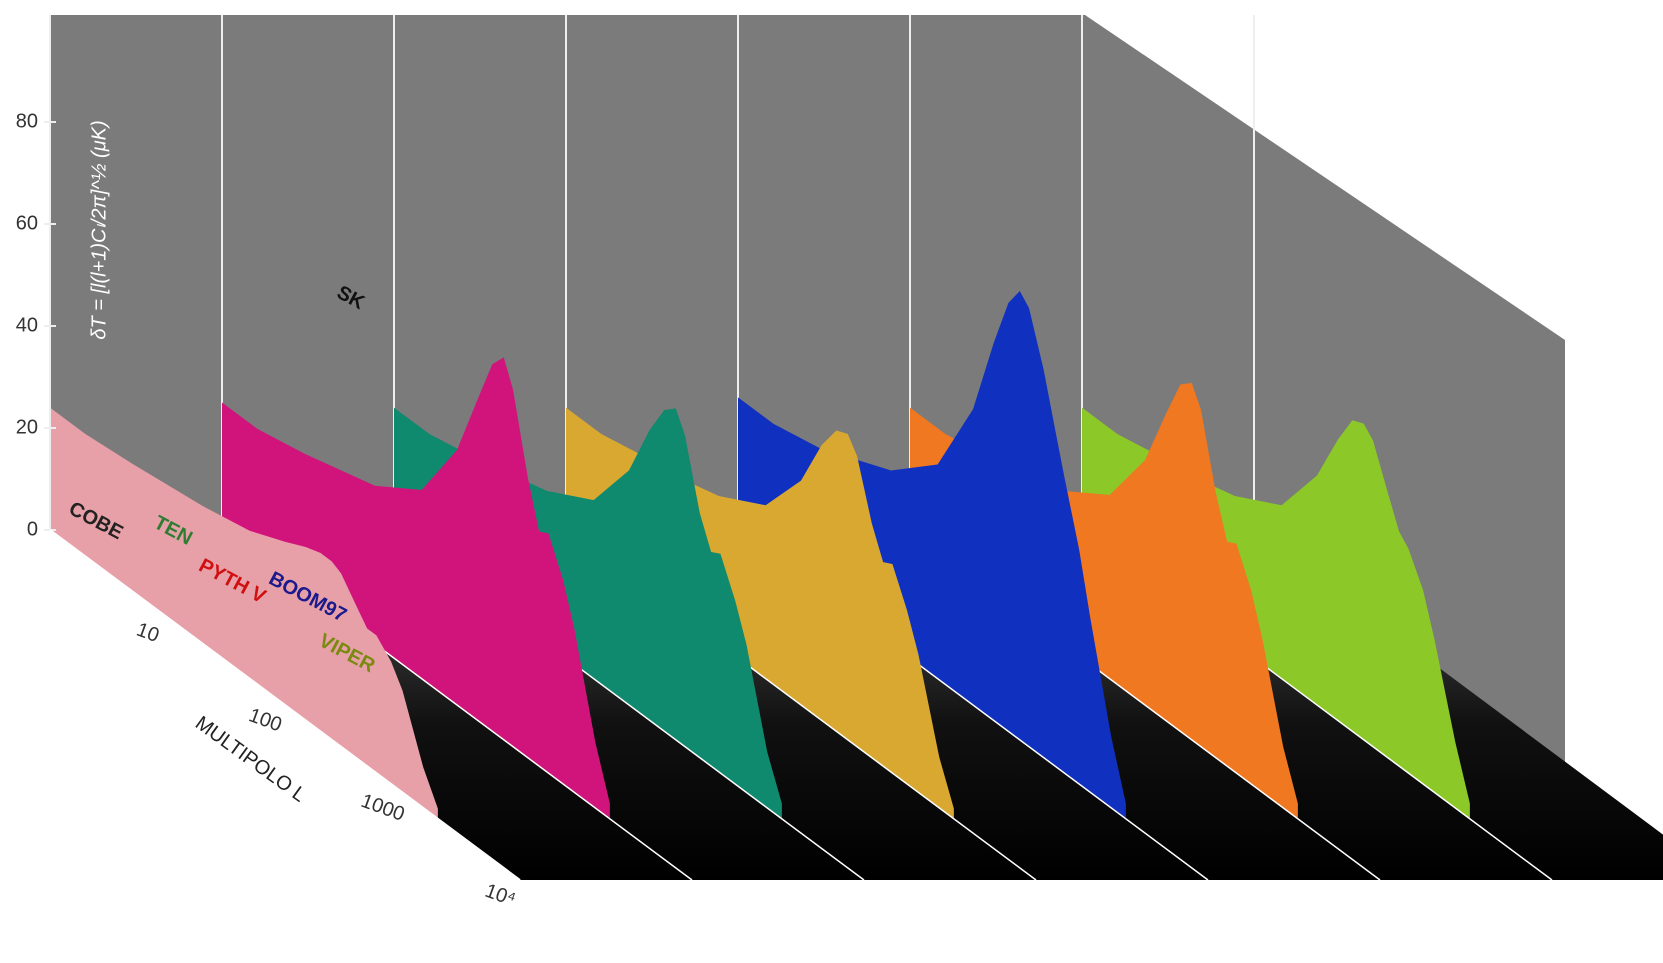  Describe the element at coordinates (27, 223) in the screenshot. I see `y-tick-label: 60` at that location.